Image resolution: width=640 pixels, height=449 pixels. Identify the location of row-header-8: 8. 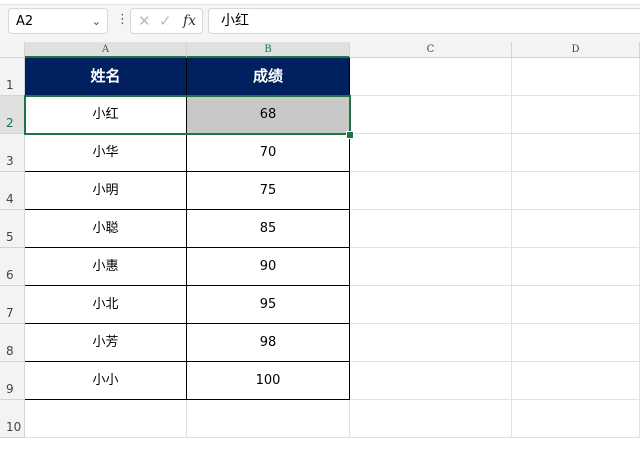
(12, 343).